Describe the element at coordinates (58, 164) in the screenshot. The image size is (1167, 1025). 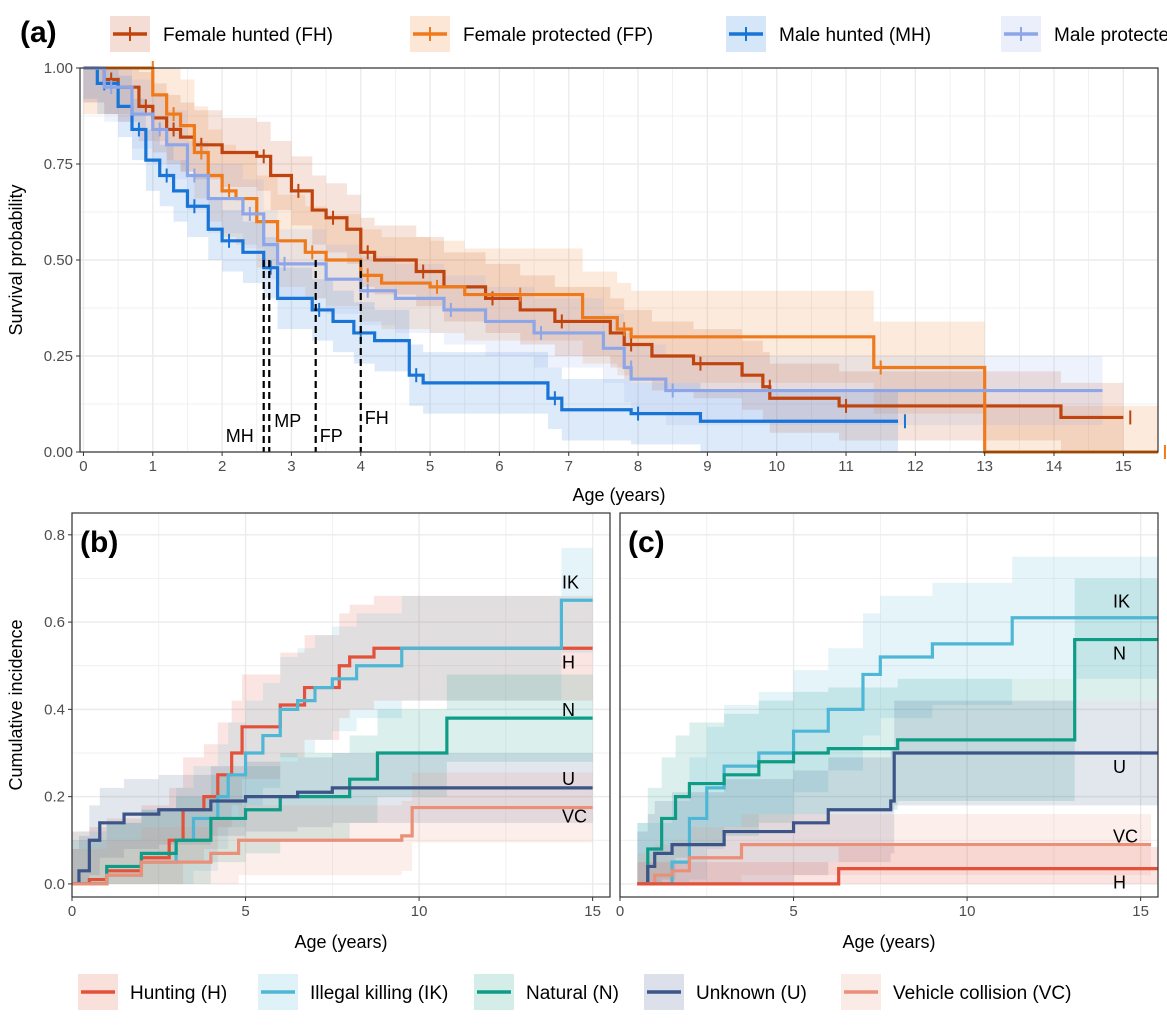
I see `y-tick-label: 0.75` at that location.